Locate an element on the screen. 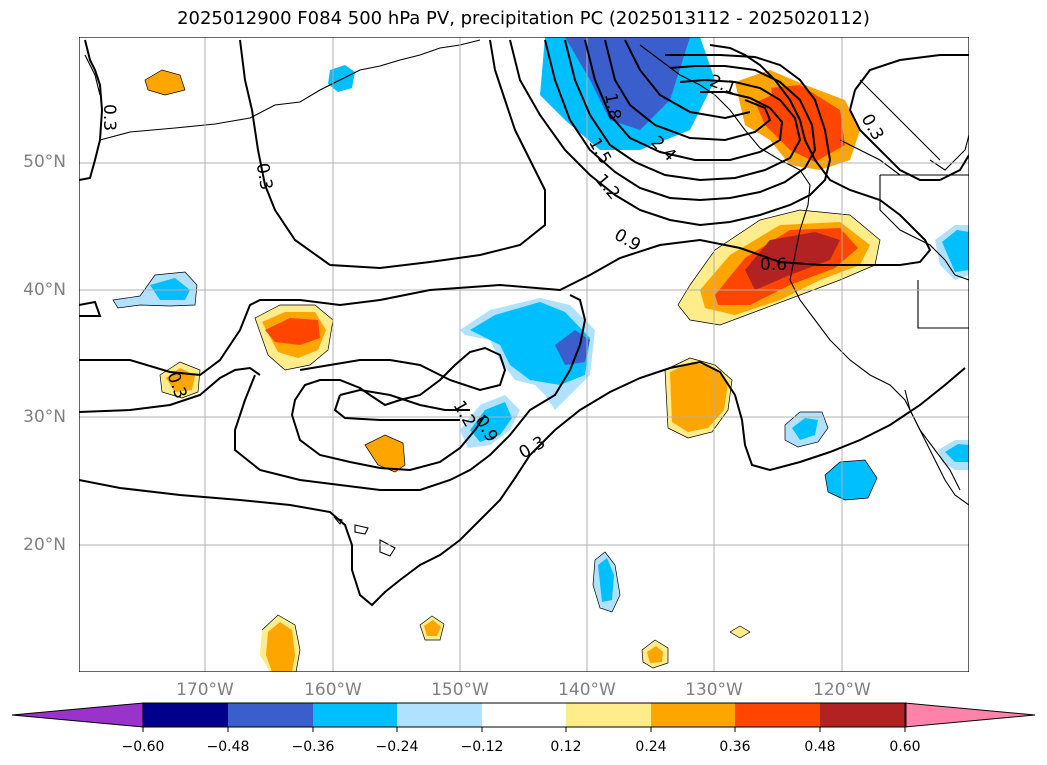 This screenshot has width=1047, height=765. lon-label: 150°W is located at coordinates (460, 690).